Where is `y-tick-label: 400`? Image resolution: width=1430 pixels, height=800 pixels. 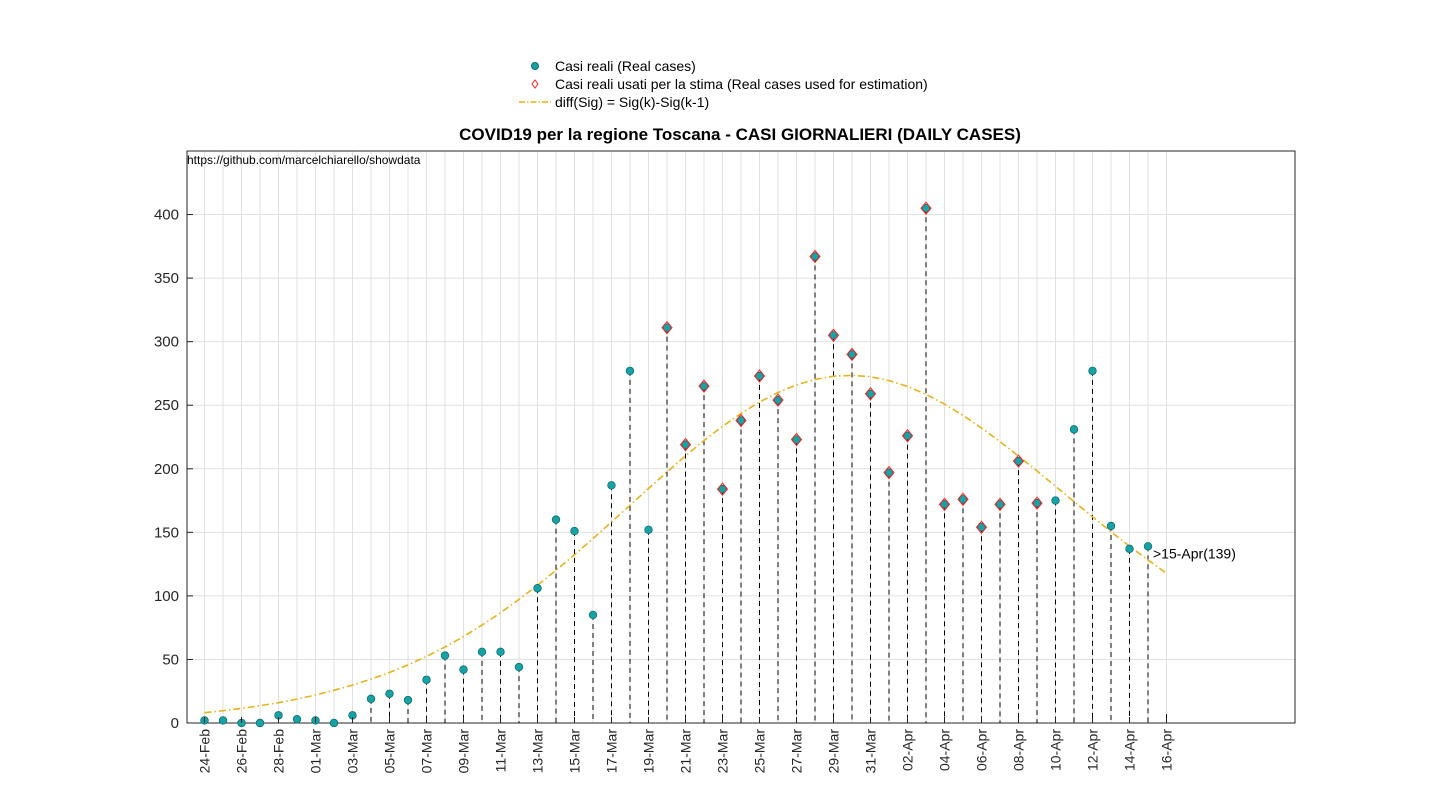 y-tick-label: 400 is located at coordinates (166, 215).